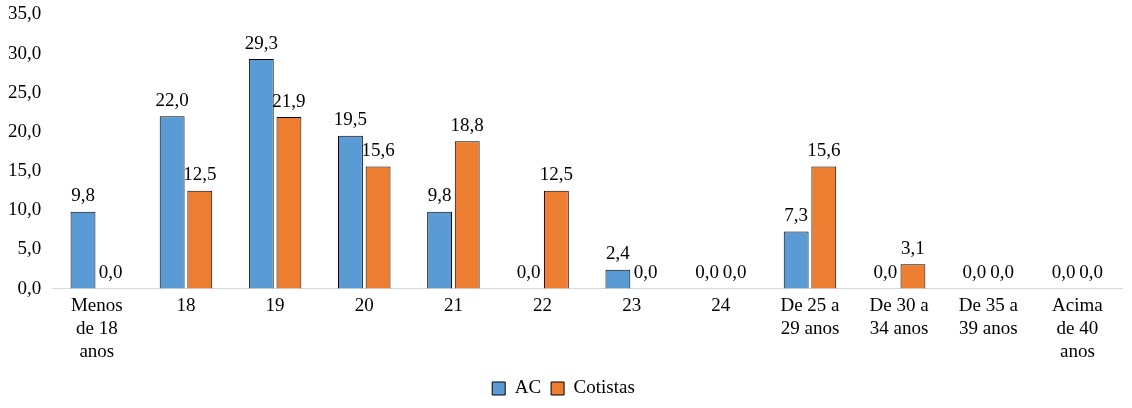  Describe the element at coordinates (261, 42) in the screenshot. I see `data-label: 29,3` at that location.